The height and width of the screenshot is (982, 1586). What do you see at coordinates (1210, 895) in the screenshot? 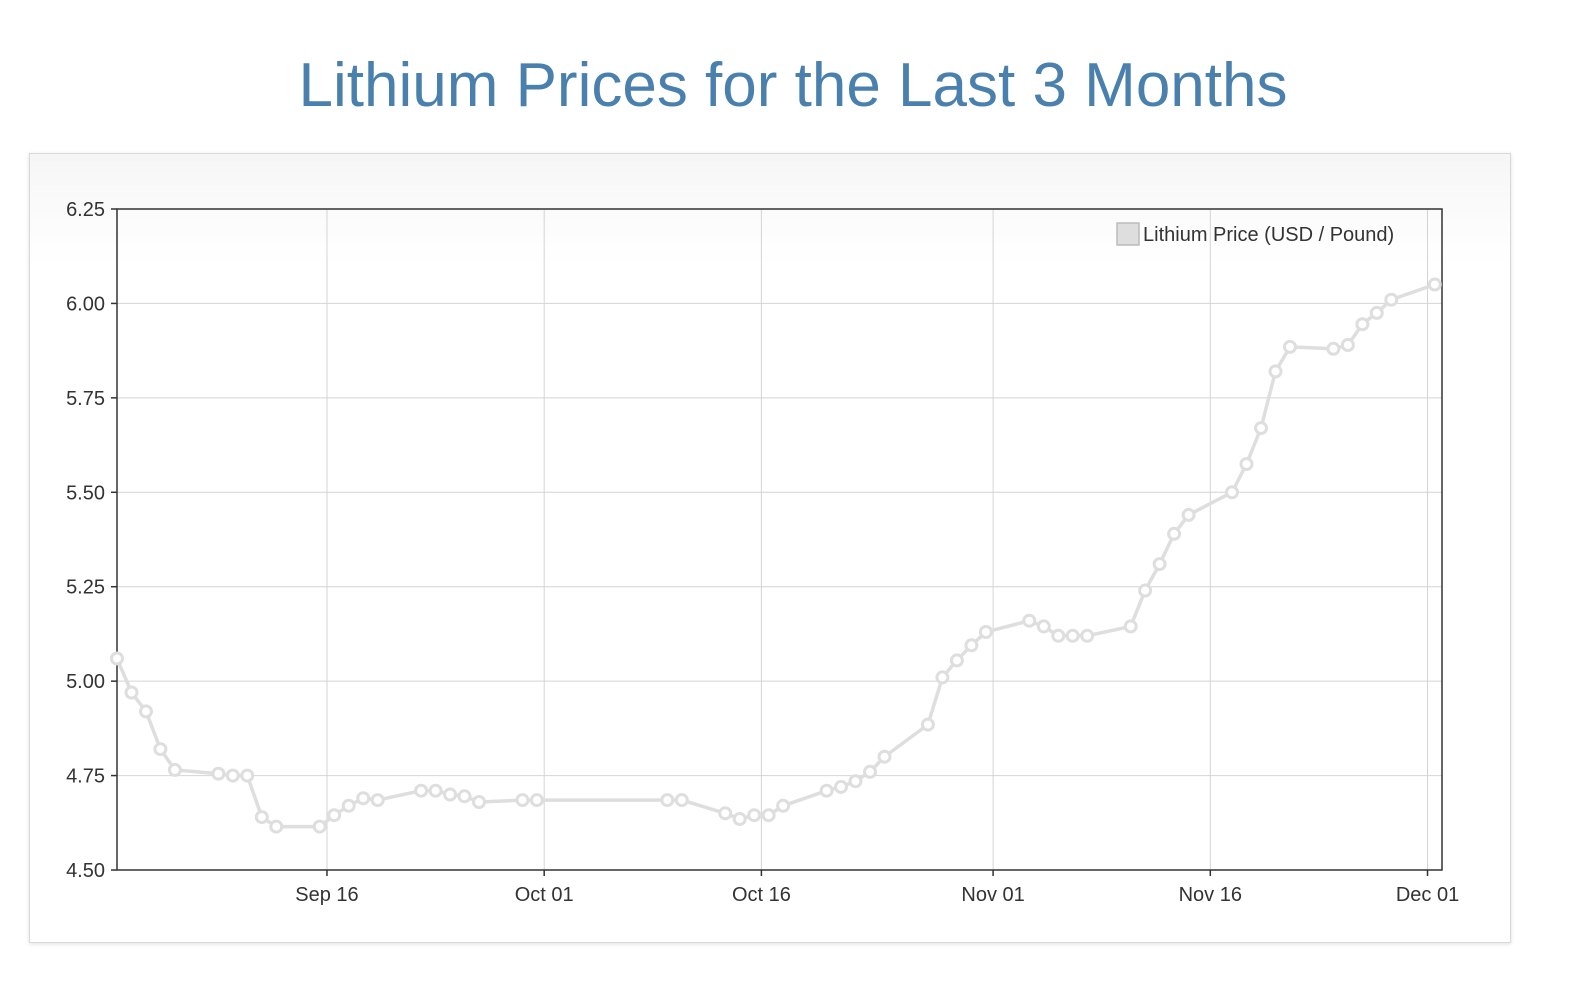
I see `x-tick-label: Nov 16` at bounding box center [1210, 895].